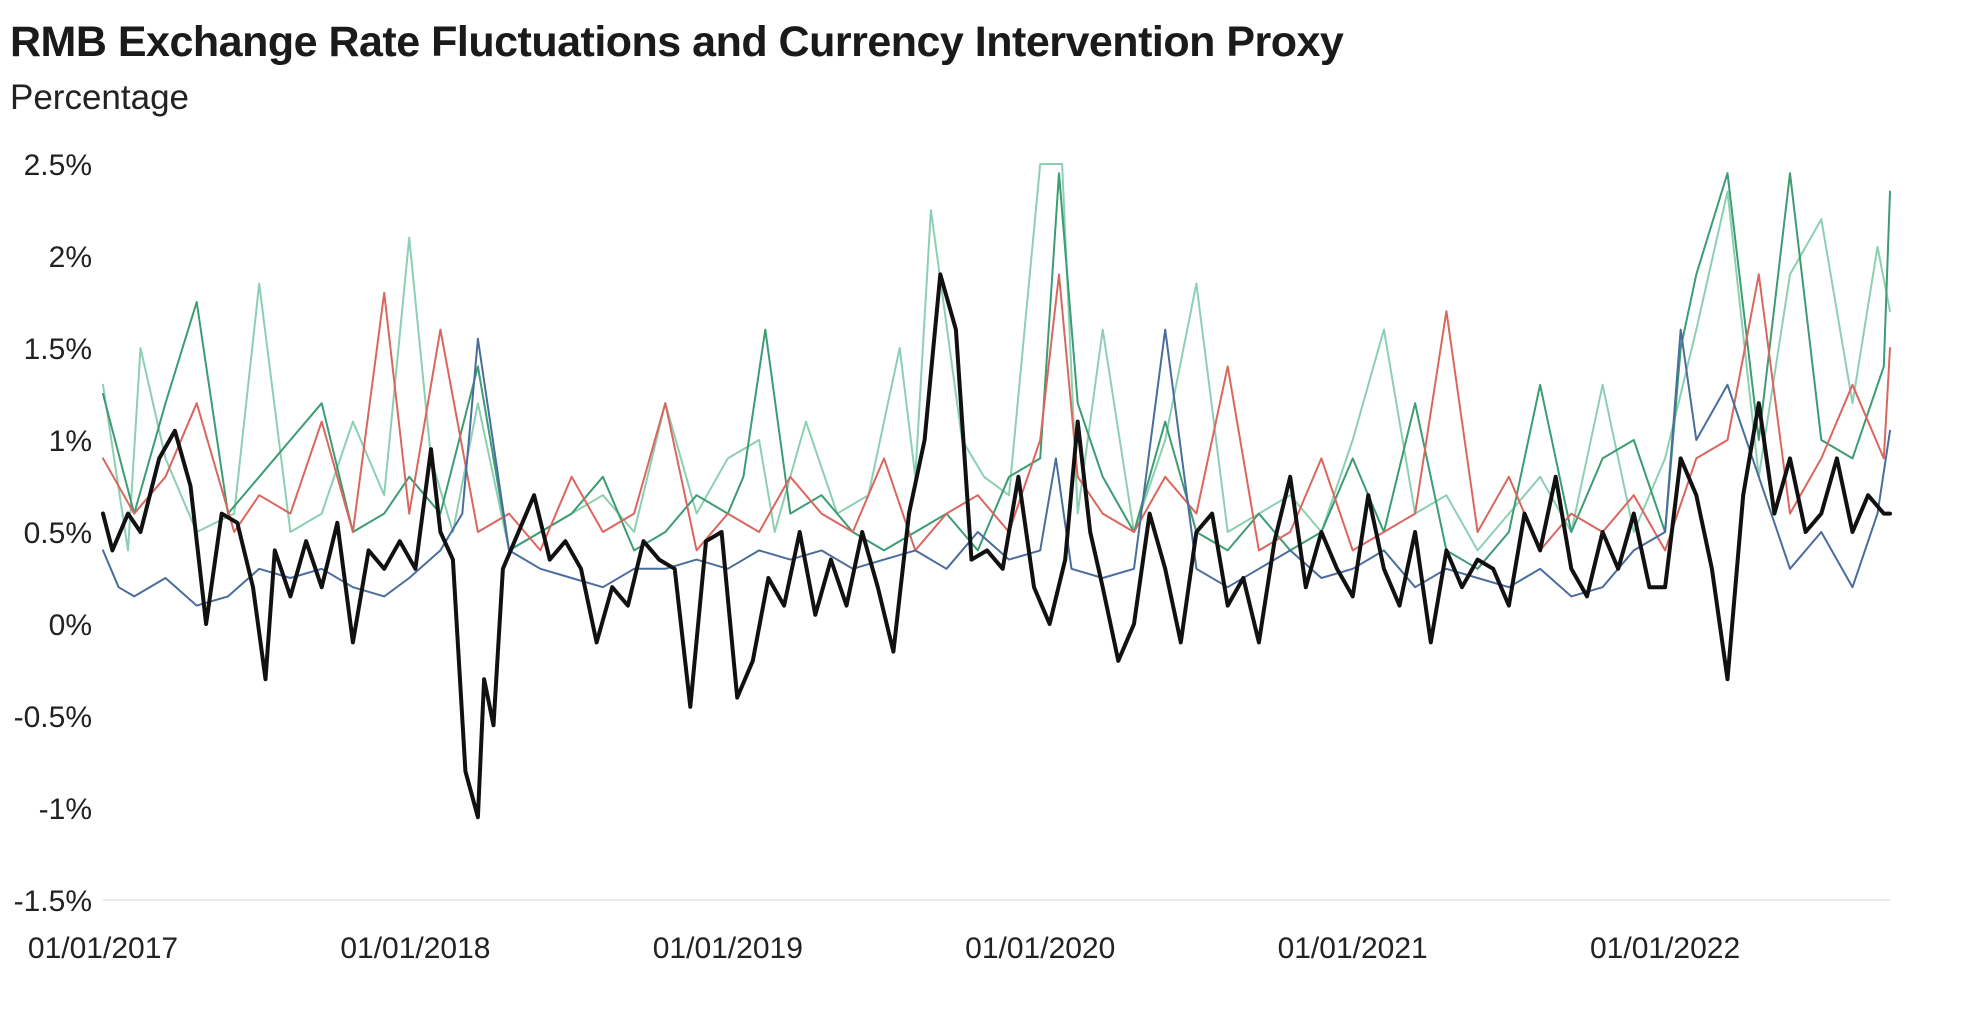  Describe the element at coordinates (53, 901) in the screenshot. I see `y-tick-label: -1.5%` at that location.